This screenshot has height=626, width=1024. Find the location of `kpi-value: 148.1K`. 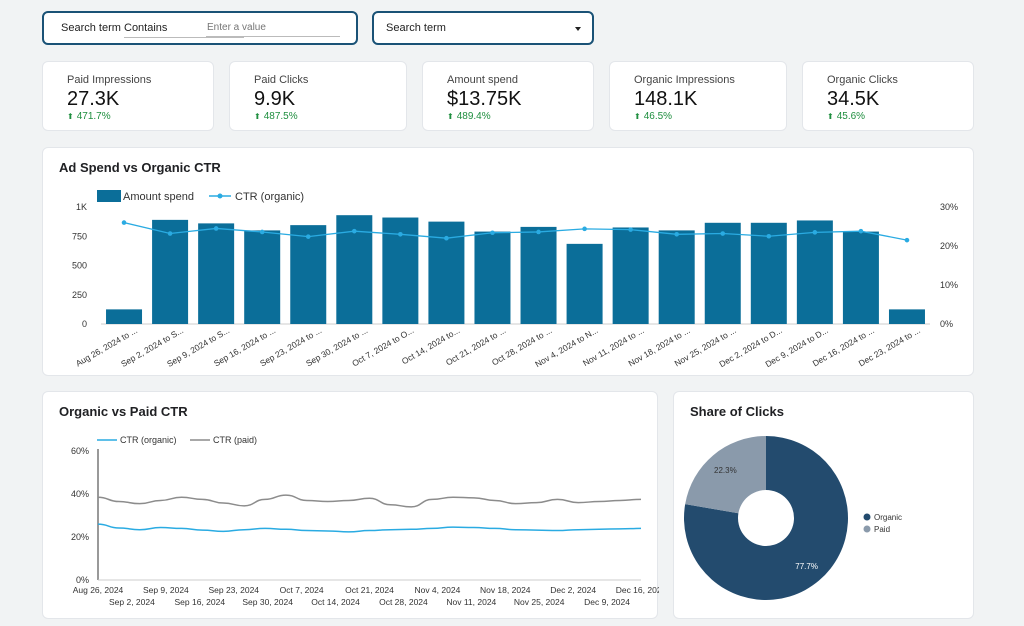

kpi-value: 148.1K is located at coordinates (666, 99).